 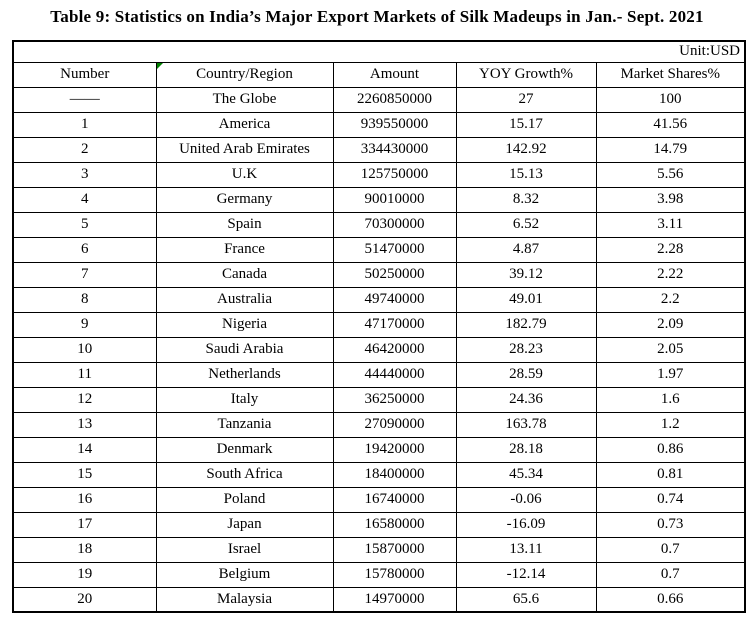 What do you see at coordinates (84, 224) in the screenshot?
I see `cell-number: 5` at bounding box center [84, 224].